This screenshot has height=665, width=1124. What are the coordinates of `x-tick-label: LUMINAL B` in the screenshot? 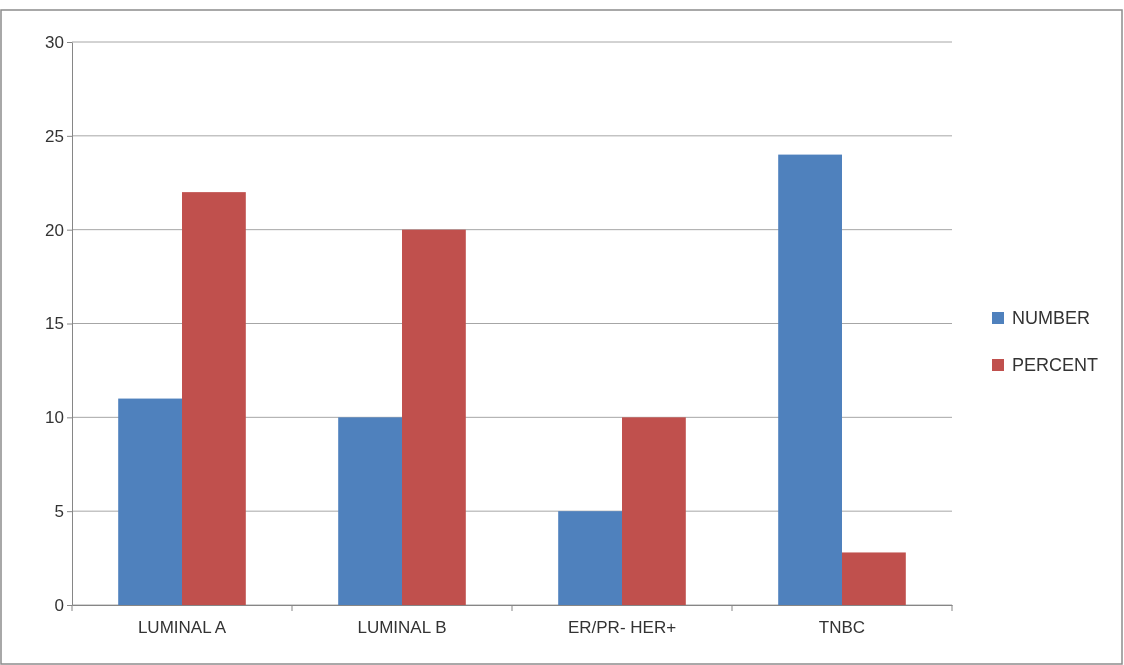 It's located at (402, 628).